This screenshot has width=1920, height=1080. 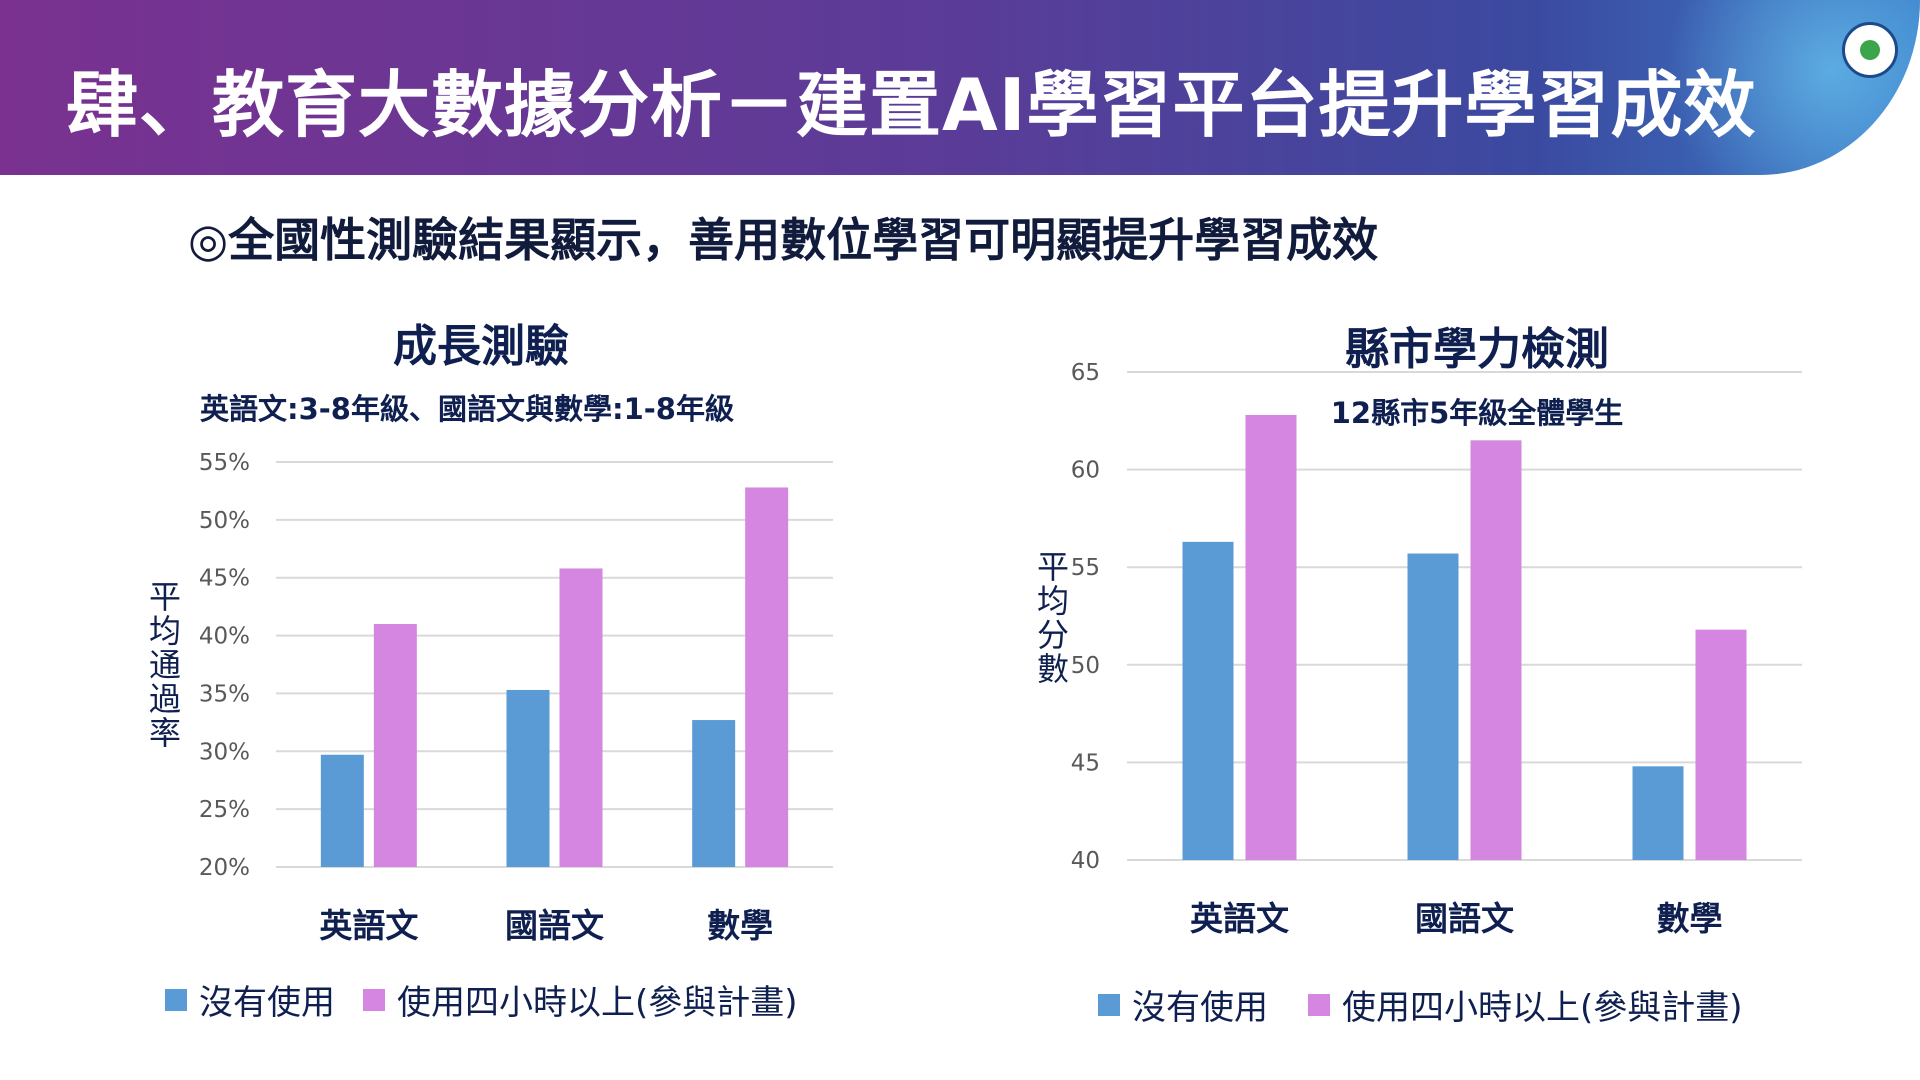 I want to click on chart2-legend: 沒有使用 使用四小時以上(參與計畫), so click(x=1434, y=1004).